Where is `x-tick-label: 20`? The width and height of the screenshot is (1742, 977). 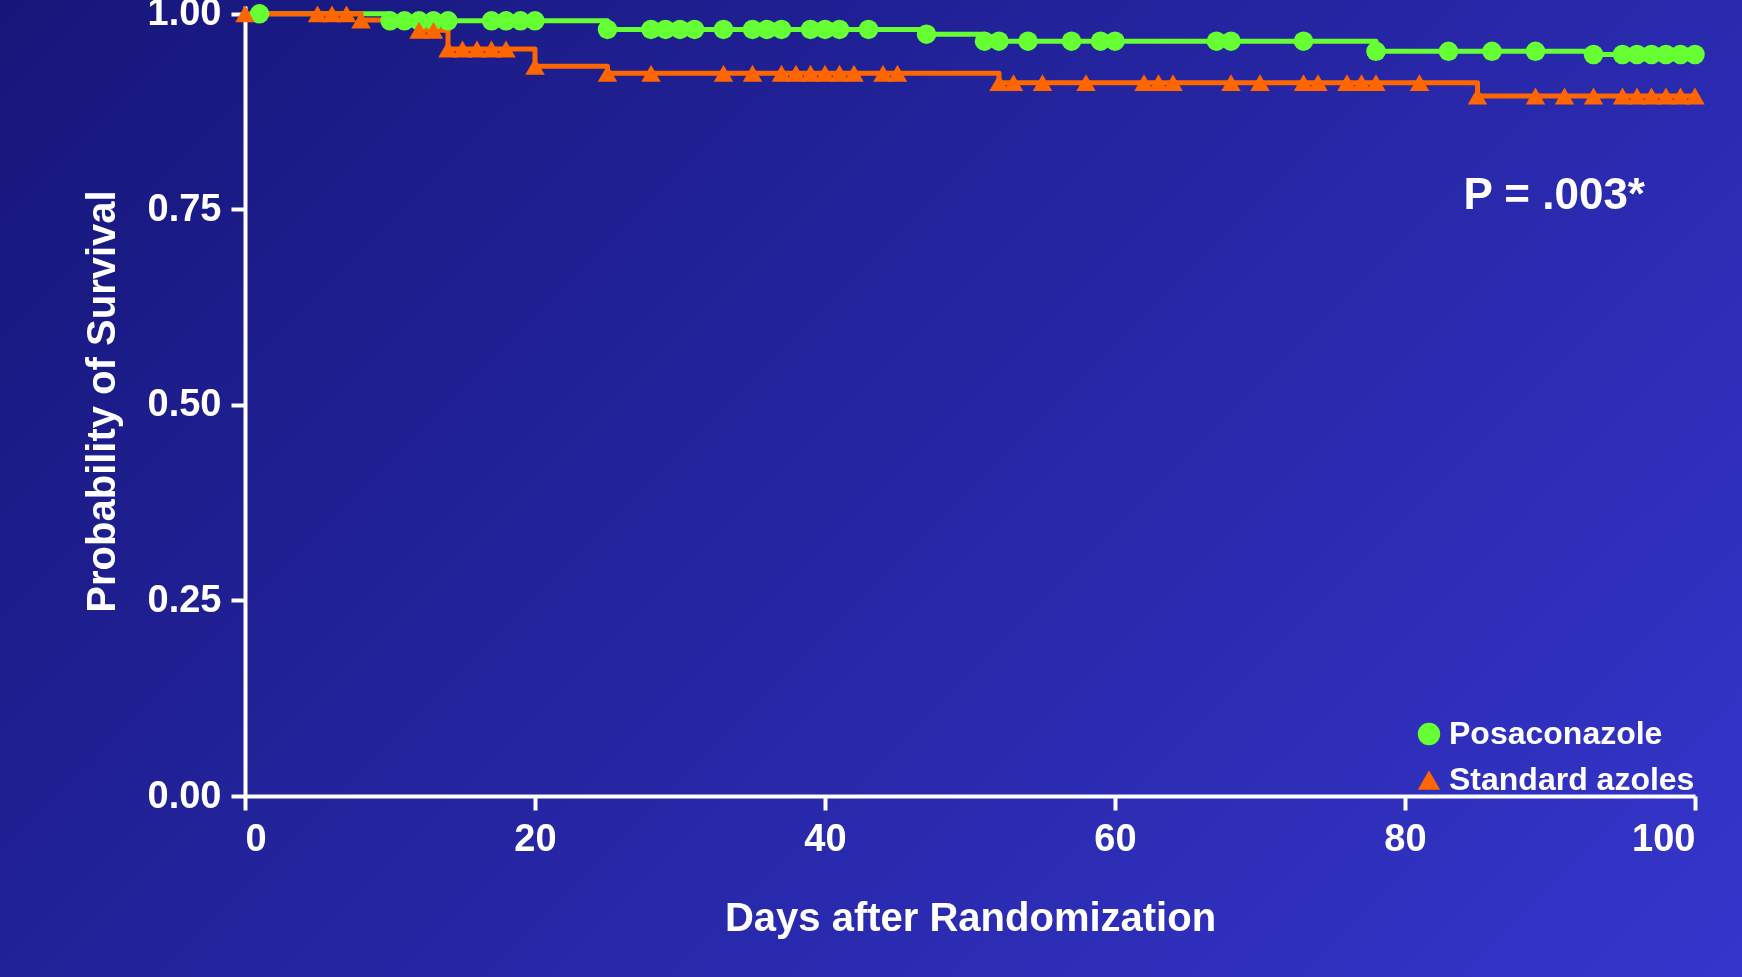
x-tick-label: 20 is located at coordinates (535, 837).